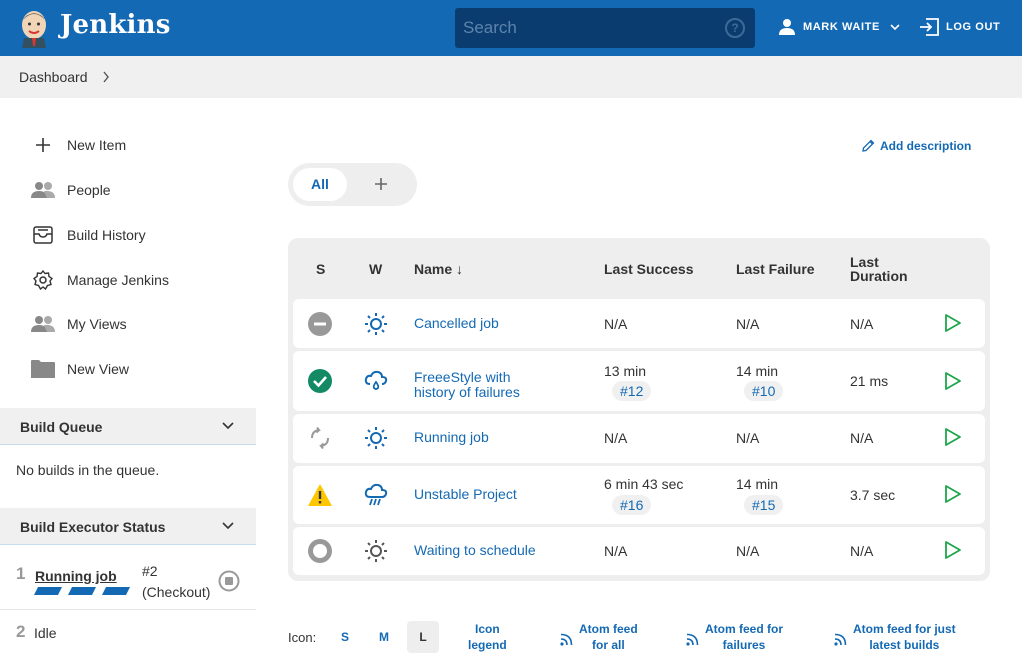 The height and width of the screenshot is (666, 1022). Describe the element at coordinates (43, 145) in the screenshot. I see `plus-icon` at that location.